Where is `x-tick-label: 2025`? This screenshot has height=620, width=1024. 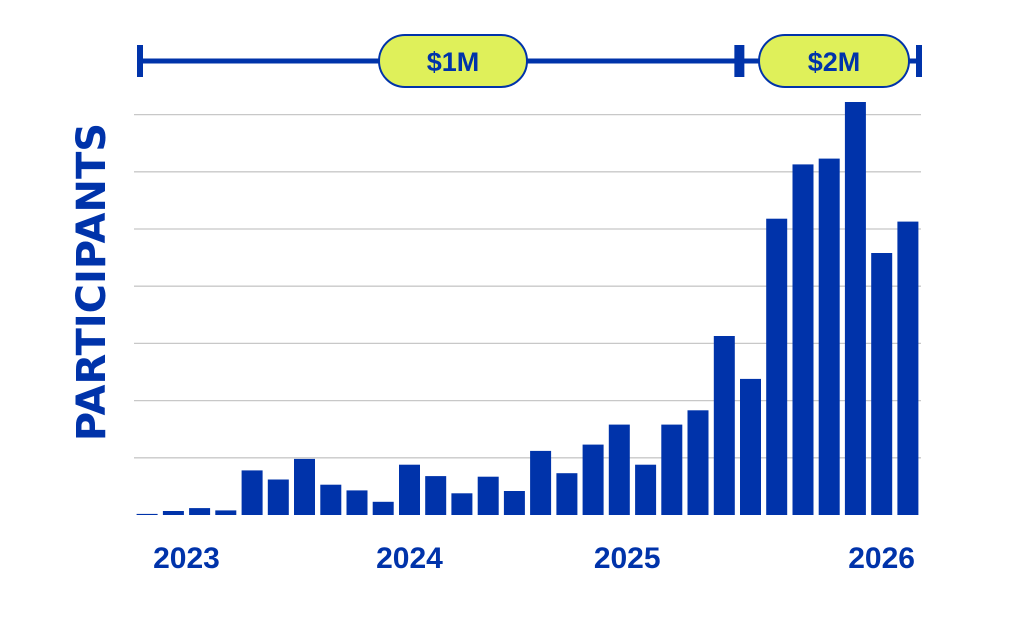
x-tick-label: 2025 is located at coordinates (627, 558).